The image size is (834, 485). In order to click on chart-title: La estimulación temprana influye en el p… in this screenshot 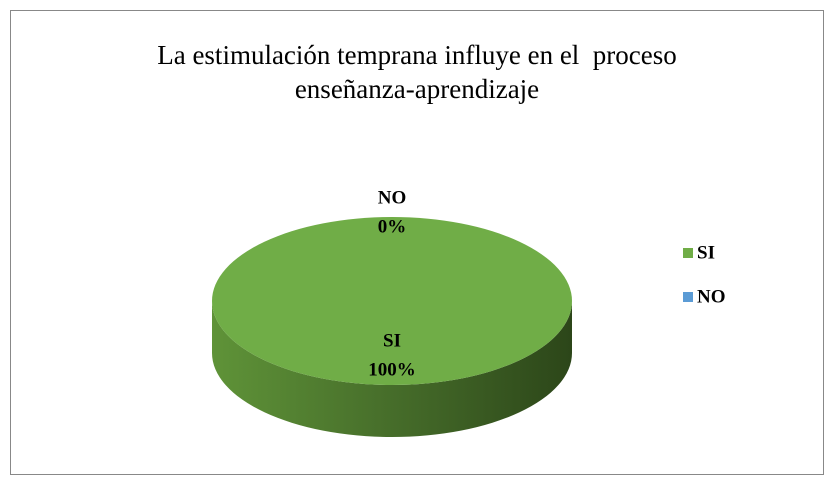, I will do `click(420, 72)`.